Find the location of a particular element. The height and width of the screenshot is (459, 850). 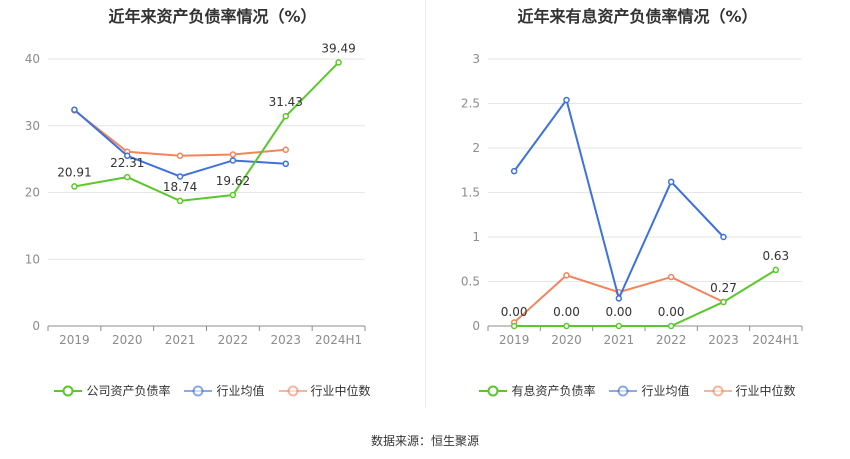

legend-item: 有息资产负债率 is located at coordinates (537, 390).